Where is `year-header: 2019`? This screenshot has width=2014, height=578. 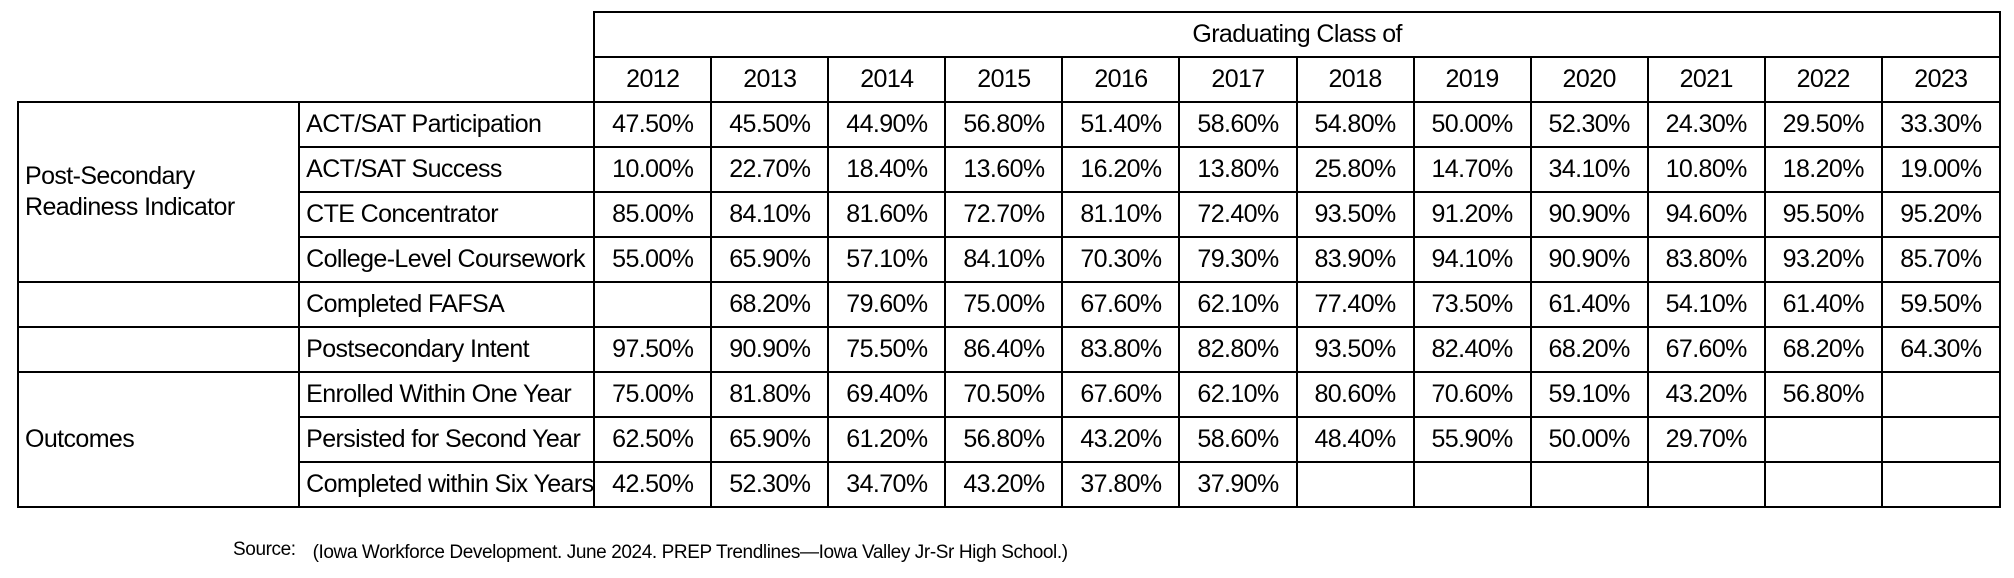
year-header: 2019 is located at coordinates (1472, 79).